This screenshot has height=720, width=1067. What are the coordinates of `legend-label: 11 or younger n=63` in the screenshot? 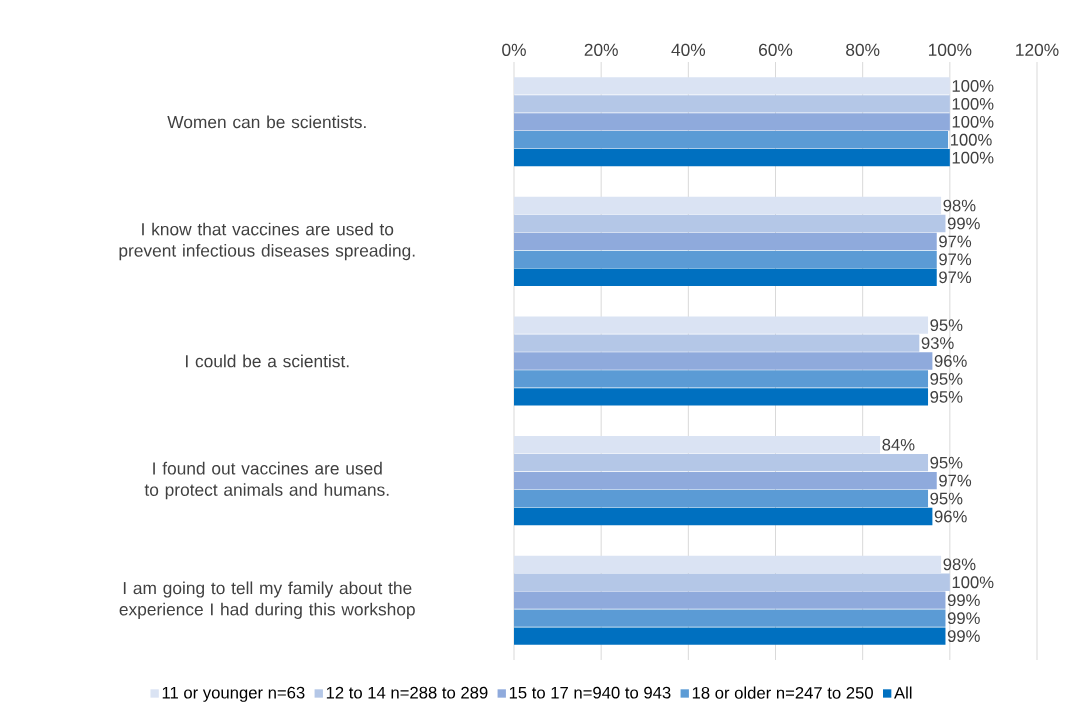 It's located at (233, 694).